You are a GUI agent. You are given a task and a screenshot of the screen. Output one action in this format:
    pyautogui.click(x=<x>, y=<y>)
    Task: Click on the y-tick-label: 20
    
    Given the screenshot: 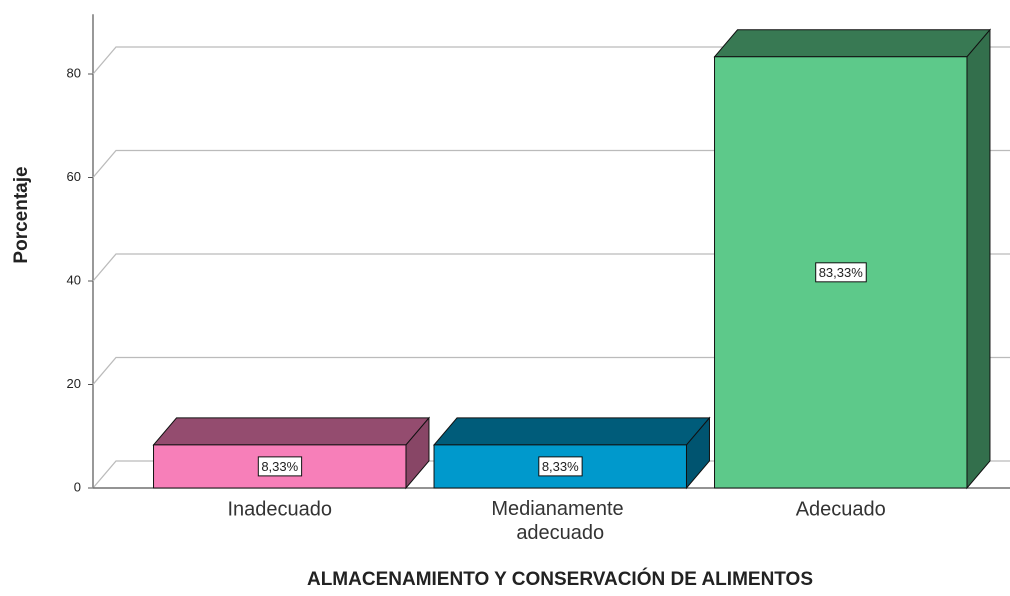 What is the action you would take?
    pyautogui.click(x=74, y=383)
    